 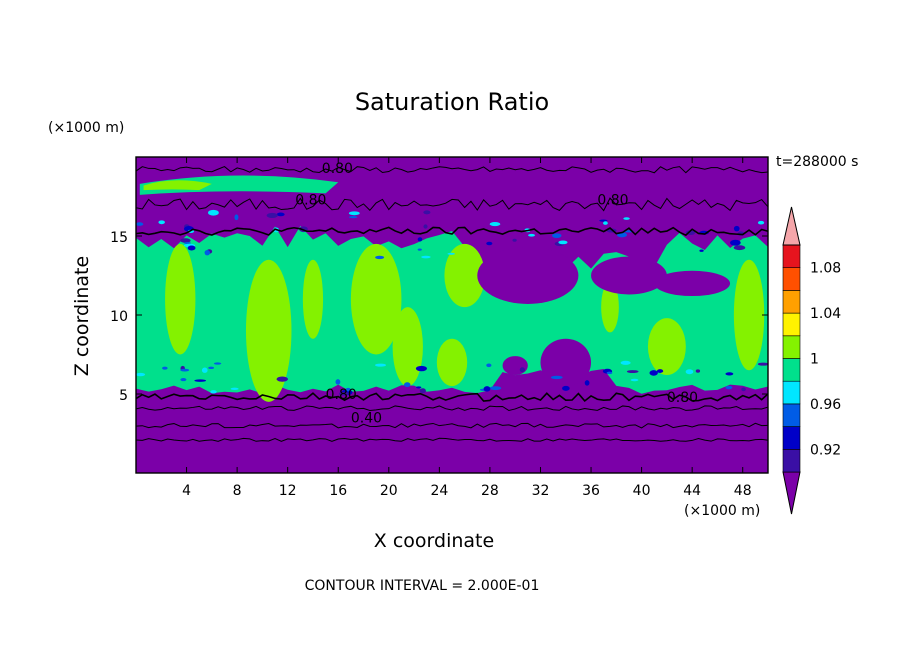 What do you see at coordinates (177, 185) in the screenshot?
I see `upper-green-streak` at bounding box center [177, 185].